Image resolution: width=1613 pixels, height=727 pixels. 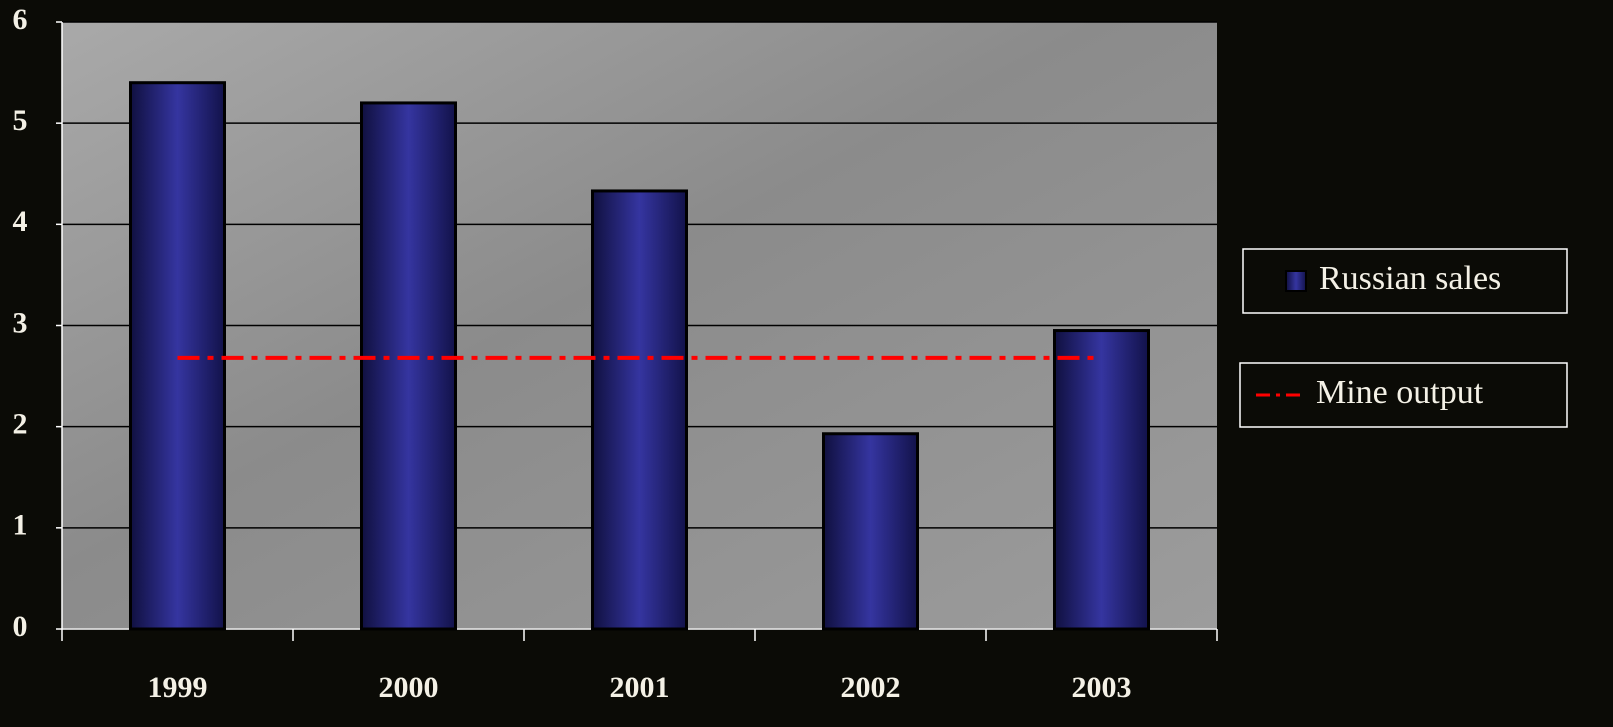 What do you see at coordinates (178, 687) in the screenshot?
I see `x-tick-label: 1999` at bounding box center [178, 687].